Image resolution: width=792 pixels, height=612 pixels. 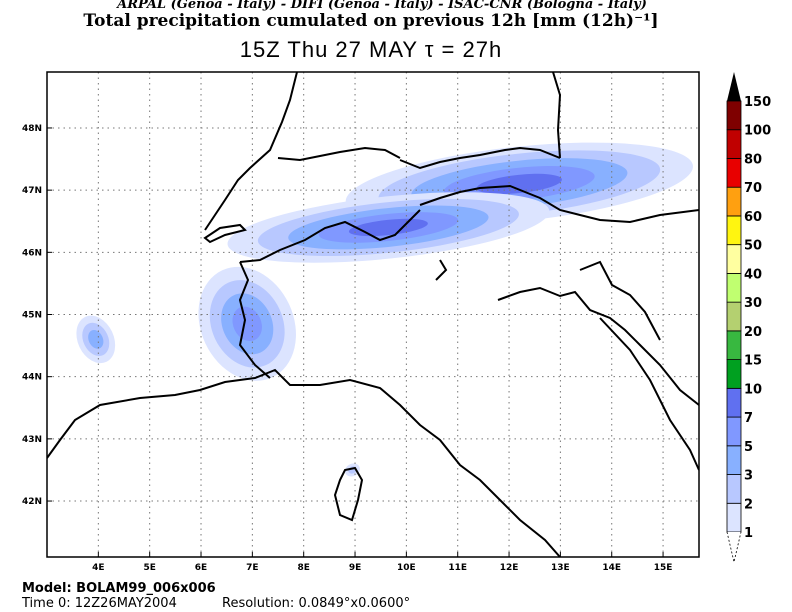 What do you see at coordinates (119, 588) in the screenshot?
I see `model-label: Model: BOLAM99_006x006` at bounding box center [119, 588].